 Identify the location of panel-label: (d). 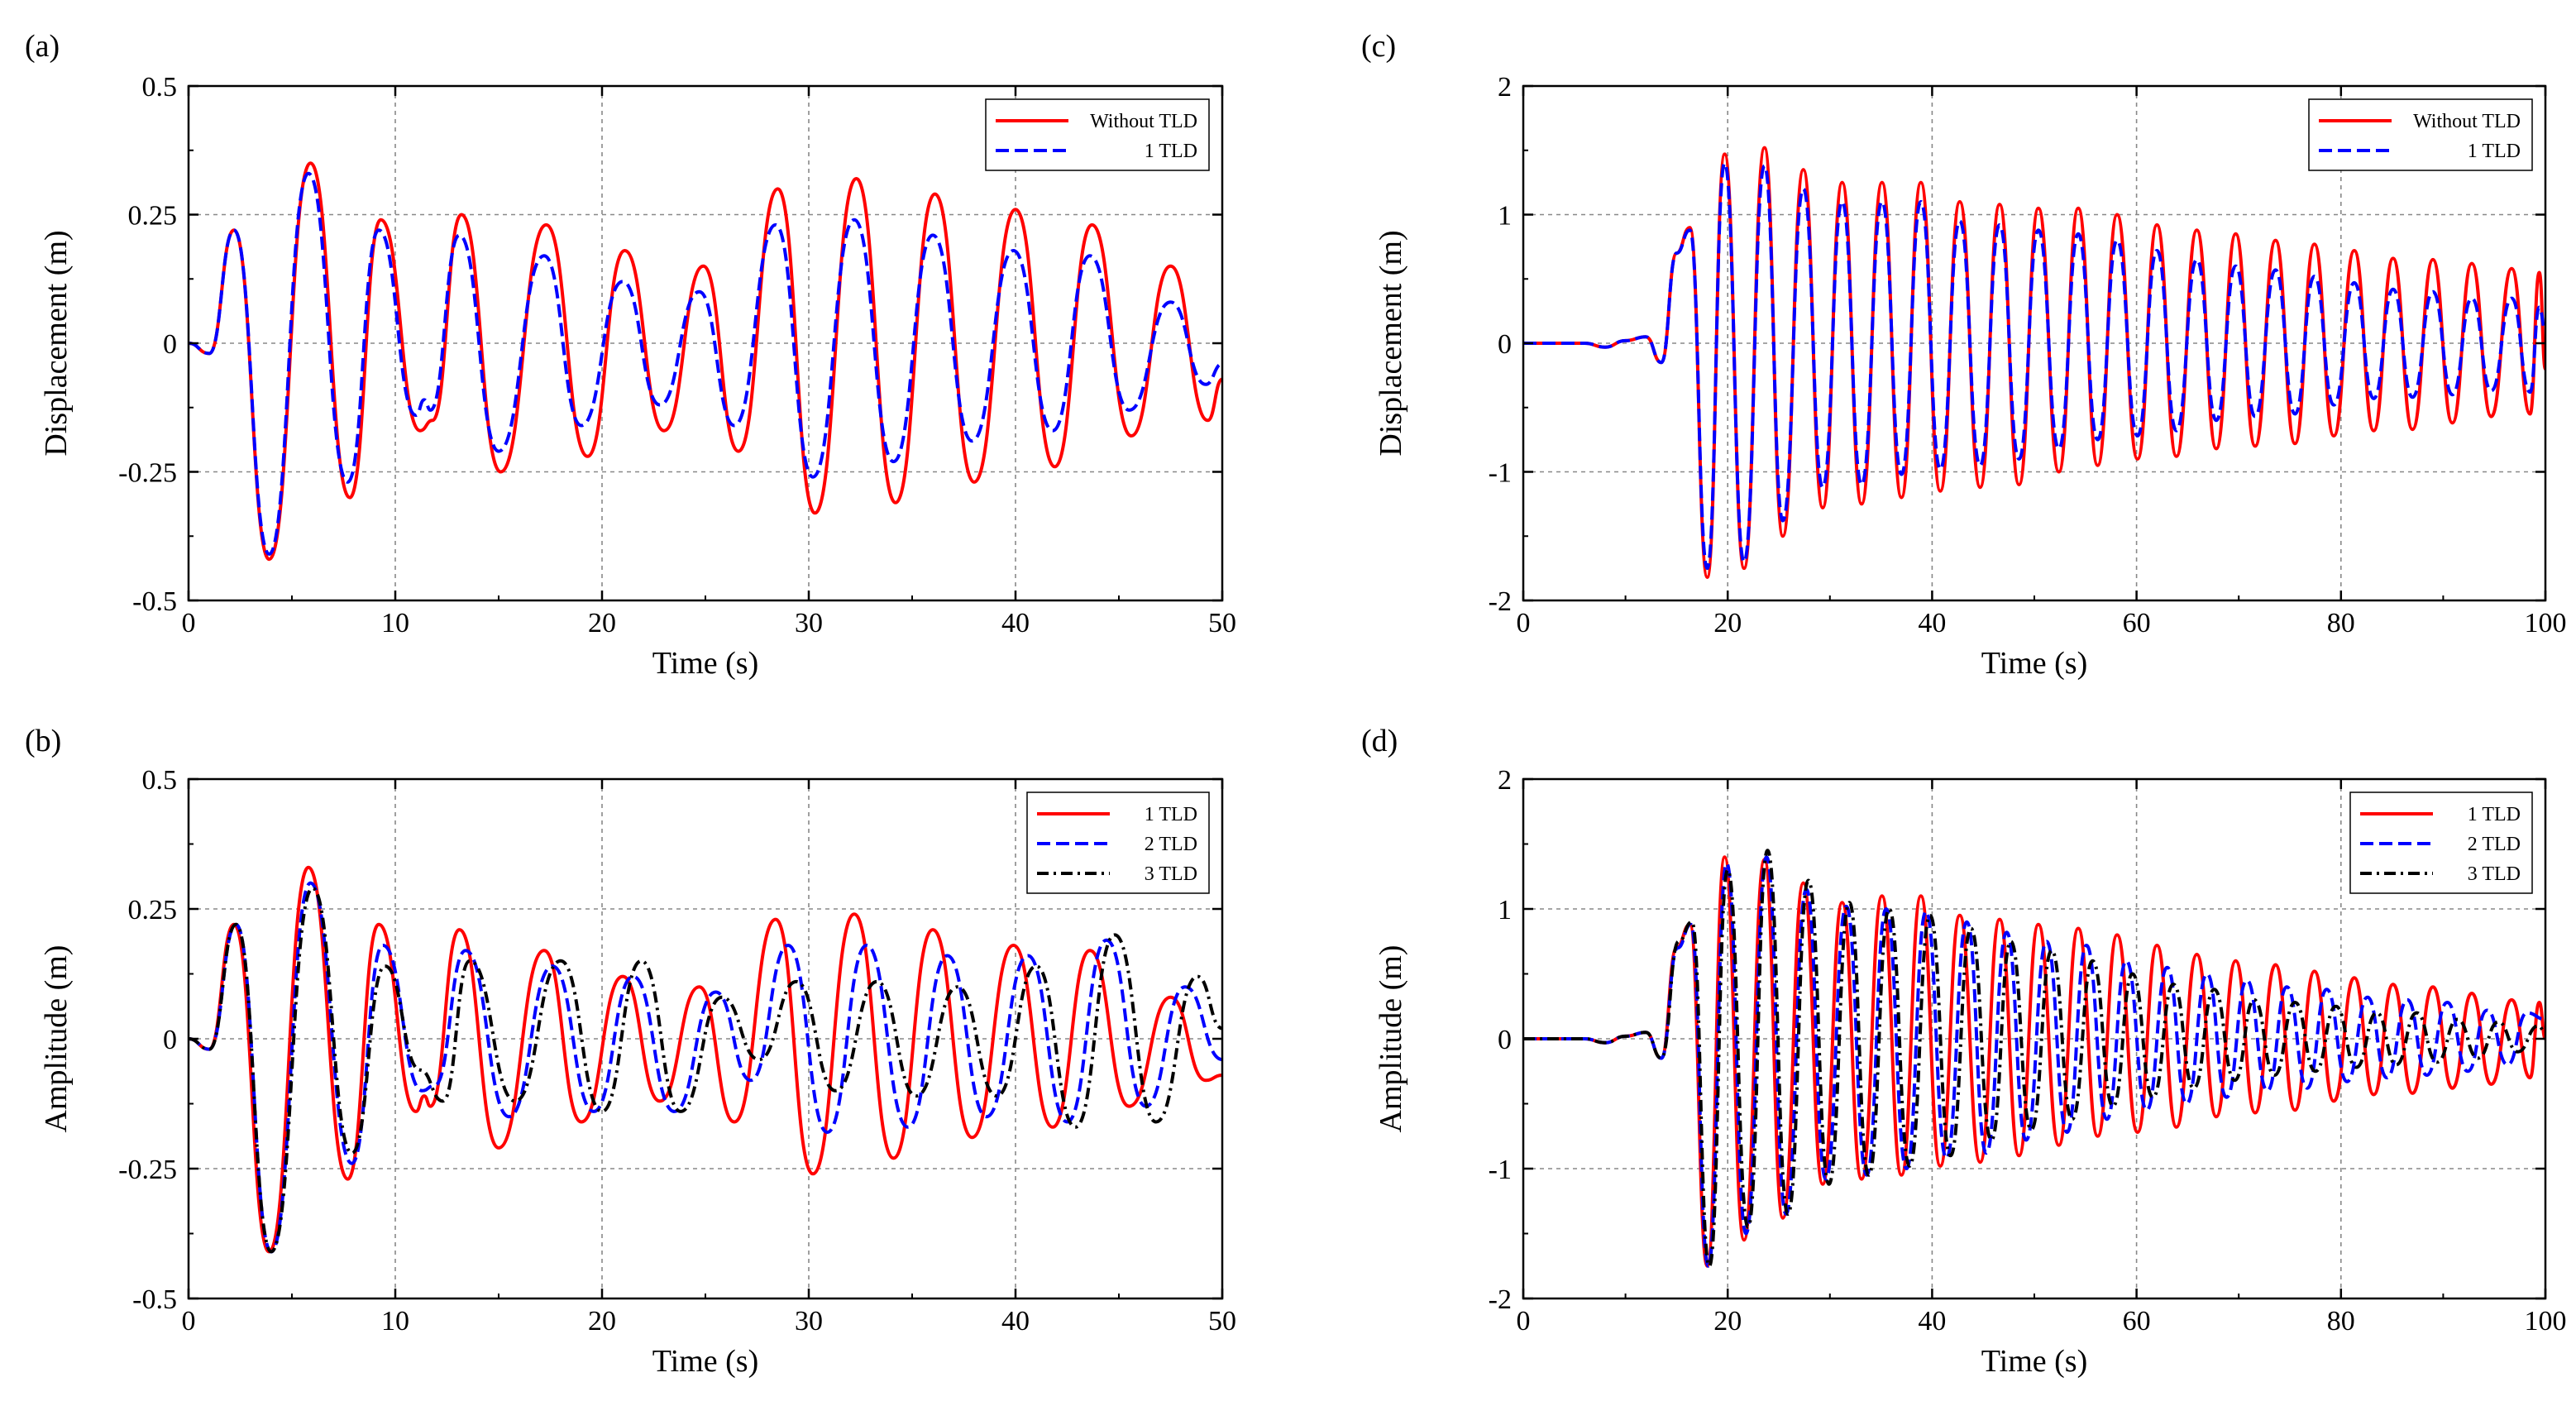
(1379, 741).